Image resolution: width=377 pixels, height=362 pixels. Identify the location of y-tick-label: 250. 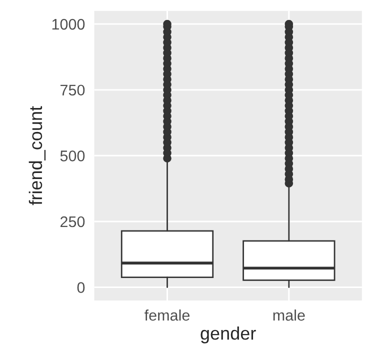
(72, 222).